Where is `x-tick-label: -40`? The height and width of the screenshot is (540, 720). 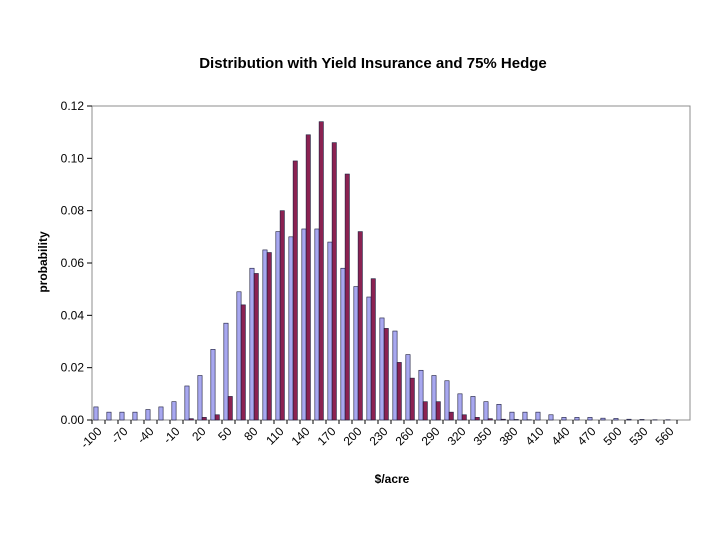
x-tick-label: -40 is located at coordinates (145, 435).